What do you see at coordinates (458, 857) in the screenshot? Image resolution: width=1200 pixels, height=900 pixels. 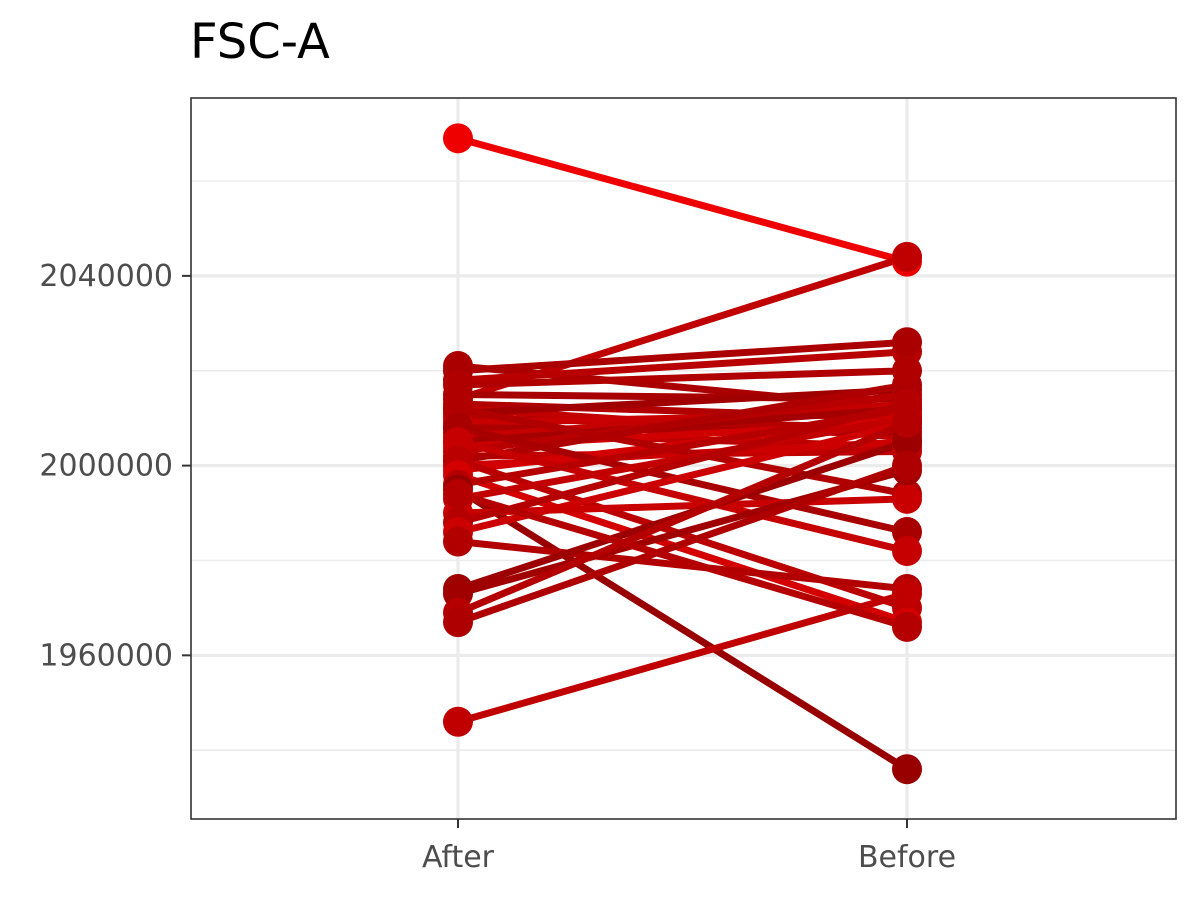 I see `x-tick-label: After` at bounding box center [458, 857].